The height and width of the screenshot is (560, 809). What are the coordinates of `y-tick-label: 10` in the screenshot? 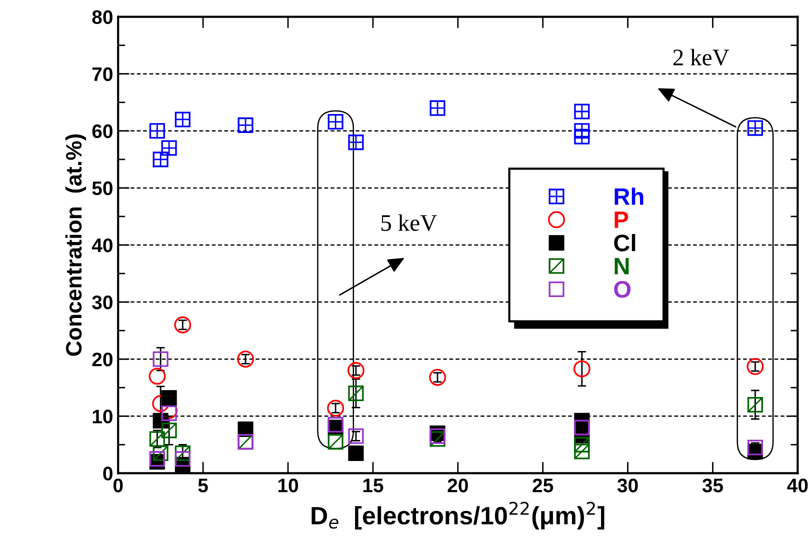 It's located at (102, 417).